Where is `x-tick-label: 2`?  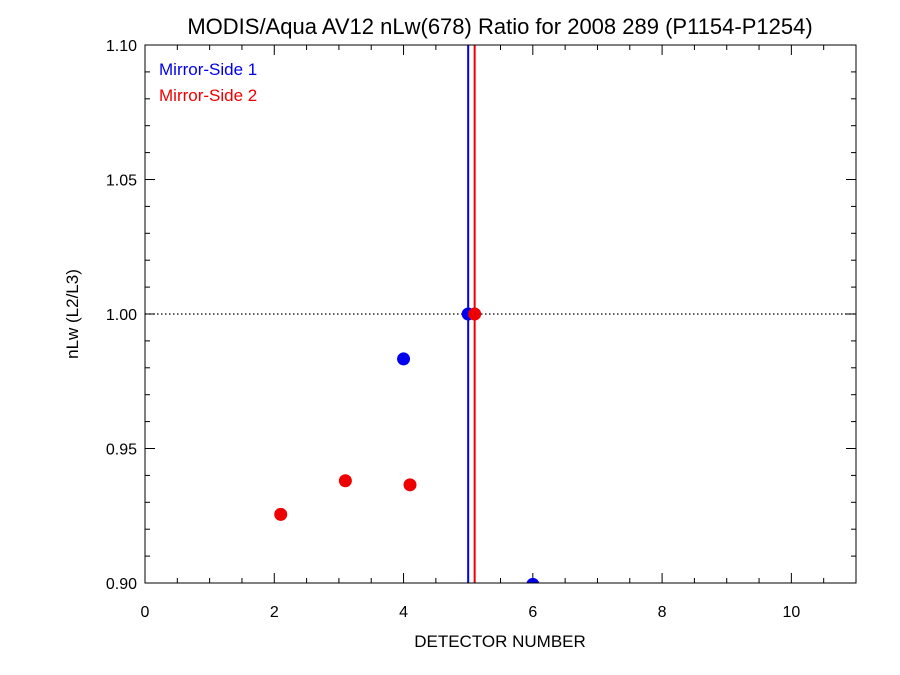 x-tick-label: 2 is located at coordinates (274, 612).